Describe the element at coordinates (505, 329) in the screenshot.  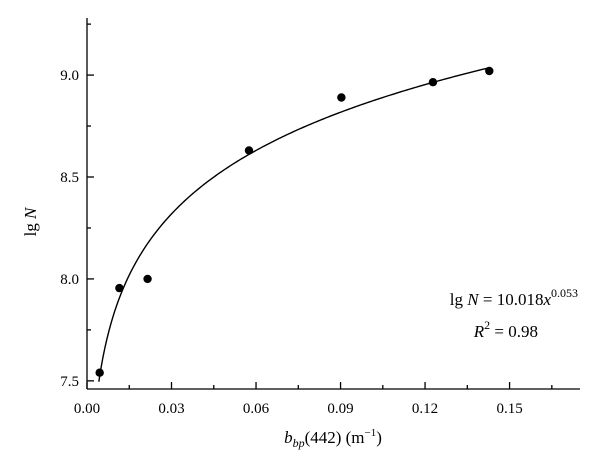
I see `r-squared-label: R2 = 0.98` at that location.